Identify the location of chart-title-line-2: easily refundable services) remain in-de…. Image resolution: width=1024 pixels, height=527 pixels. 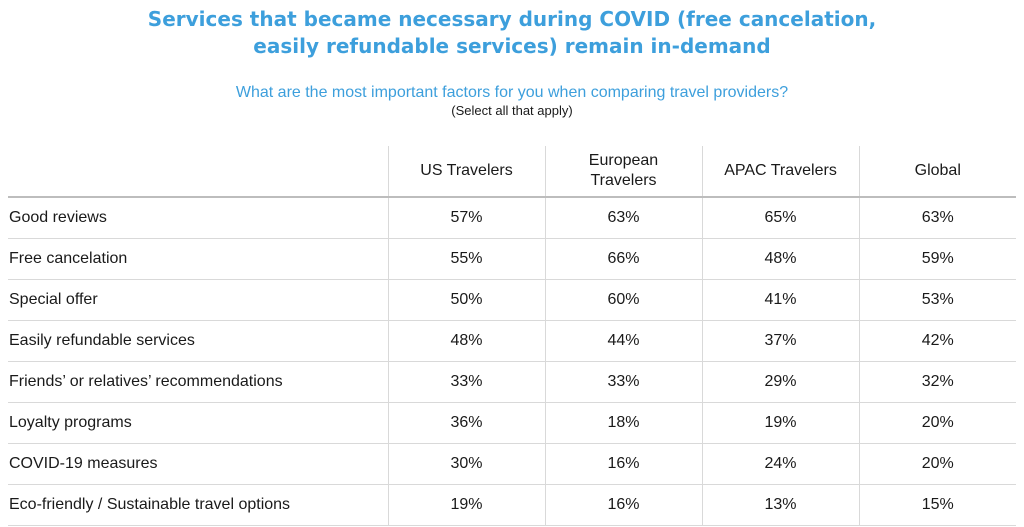
(512, 46).